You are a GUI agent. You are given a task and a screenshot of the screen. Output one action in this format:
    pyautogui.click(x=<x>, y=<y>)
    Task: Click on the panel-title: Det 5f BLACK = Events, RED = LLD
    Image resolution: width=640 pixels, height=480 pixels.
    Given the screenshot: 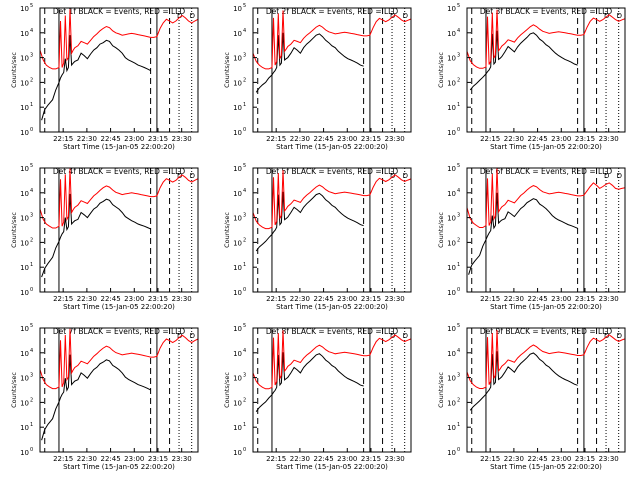 What is the action you would take?
    pyautogui.click(x=332, y=171)
    